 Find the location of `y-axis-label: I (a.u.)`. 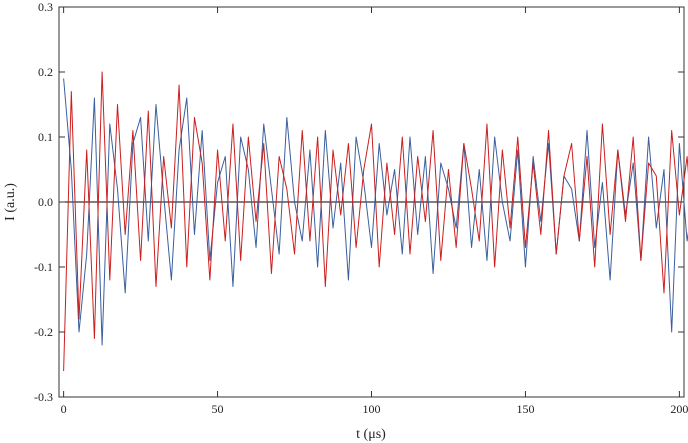

y-axis-label: I (a.u.) is located at coordinates (10, 202).